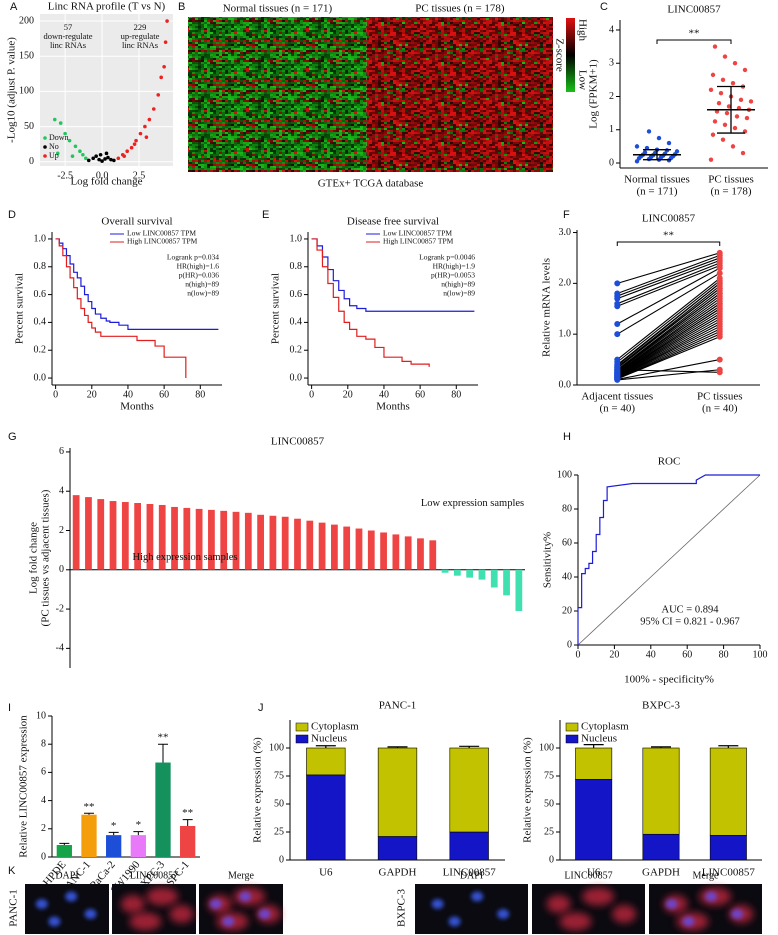  I want to click on series-label: Low expression samples, so click(472, 503).